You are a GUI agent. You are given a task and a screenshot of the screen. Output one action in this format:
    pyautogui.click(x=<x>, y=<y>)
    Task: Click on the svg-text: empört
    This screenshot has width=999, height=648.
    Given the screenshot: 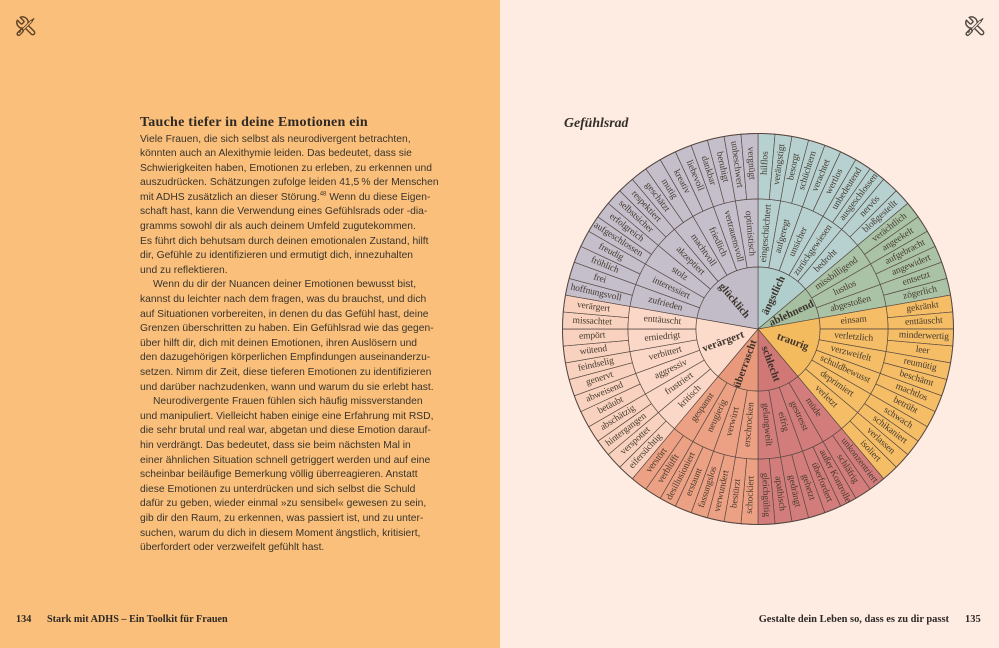 What is the action you would take?
    pyautogui.click(x=591, y=335)
    